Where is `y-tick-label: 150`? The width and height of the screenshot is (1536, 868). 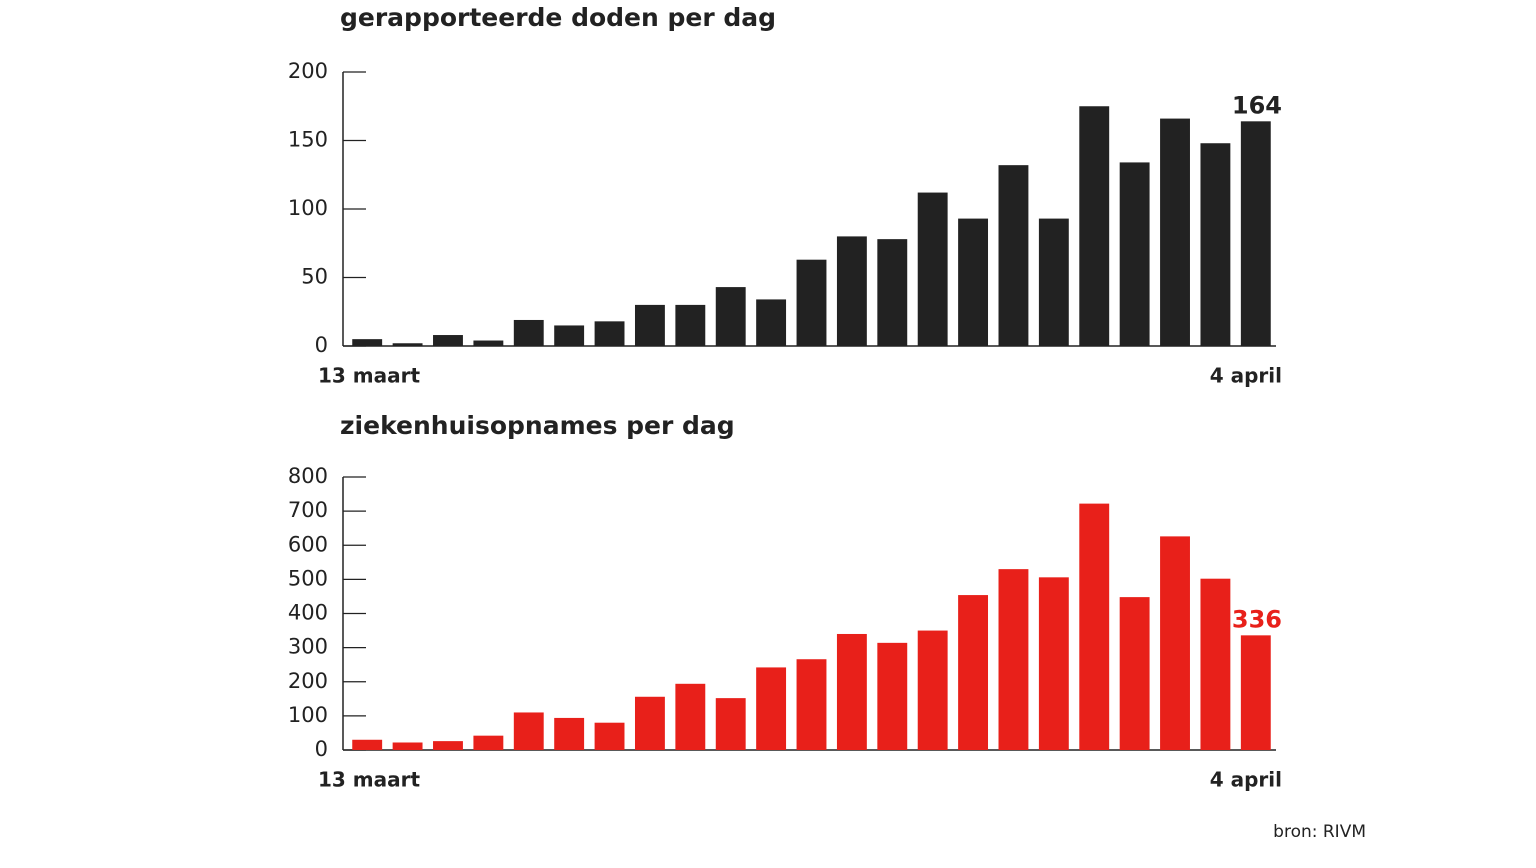 y-tick-label: 150 is located at coordinates (308, 140).